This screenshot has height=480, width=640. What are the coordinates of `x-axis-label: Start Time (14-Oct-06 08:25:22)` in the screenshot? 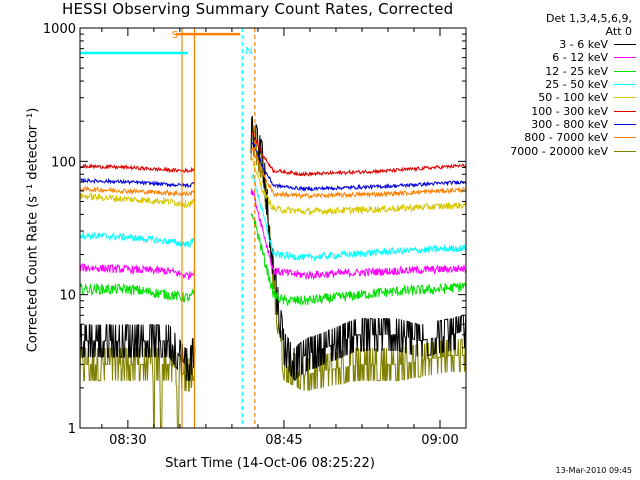 It's located at (270, 463).